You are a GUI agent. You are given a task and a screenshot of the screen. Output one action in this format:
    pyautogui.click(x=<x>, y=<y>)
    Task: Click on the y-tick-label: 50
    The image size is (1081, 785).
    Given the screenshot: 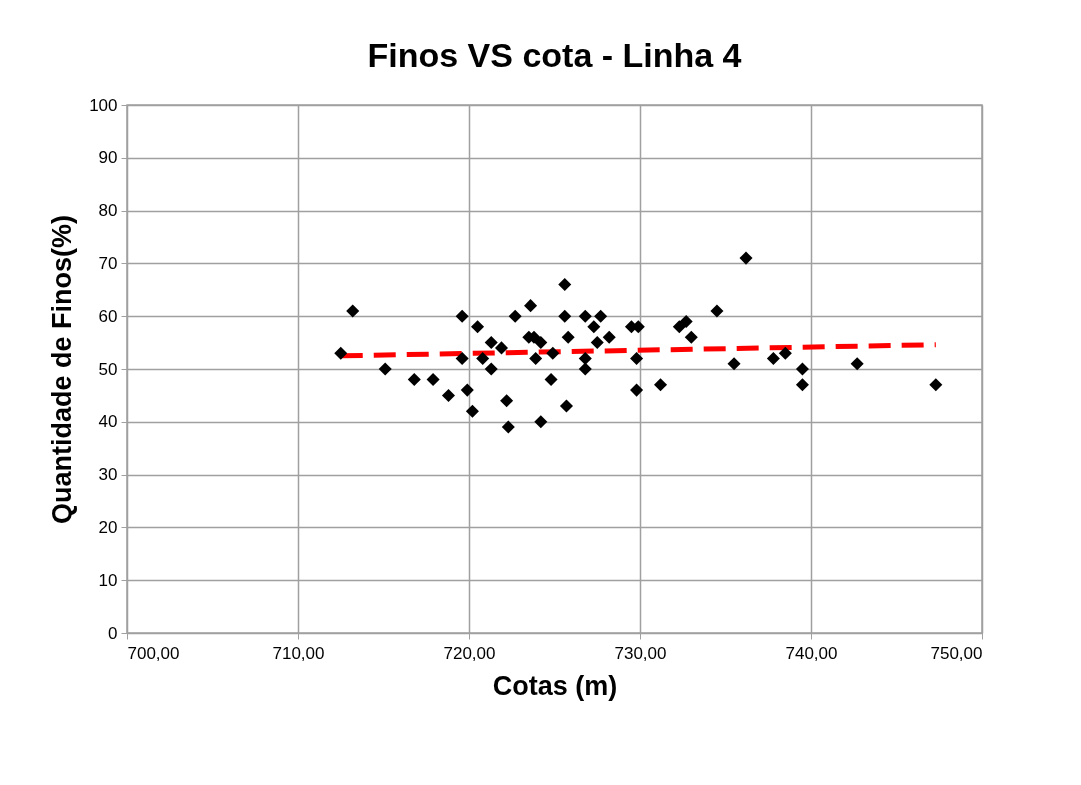 What is the action you would take?
    pyautogui.click(x=108, y=369)
    